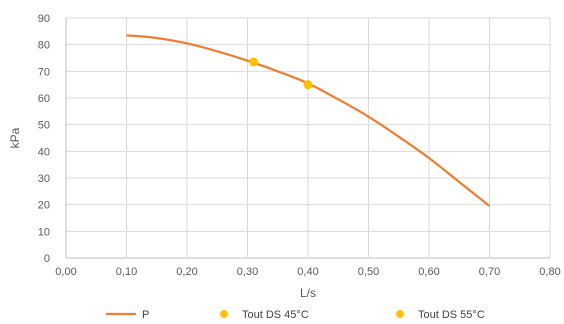 This screenshot has width=564, height=324. What do you see at coordinates (489, 272) in the screenshot?
I see `x-tick-label: 0,70` at bounding box center [489, 272].